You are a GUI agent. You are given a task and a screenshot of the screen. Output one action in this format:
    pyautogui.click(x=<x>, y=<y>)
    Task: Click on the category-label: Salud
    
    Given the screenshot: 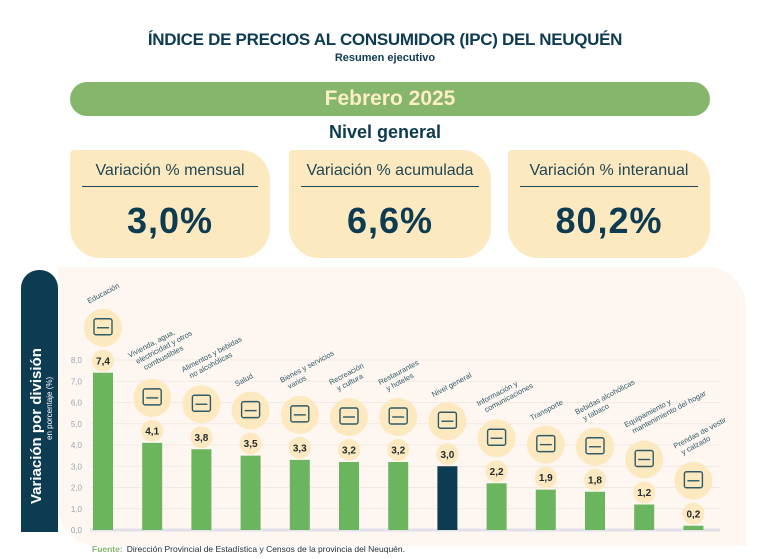 What is the action you would take?
    pyautogui.click(x=243, y=379)
    